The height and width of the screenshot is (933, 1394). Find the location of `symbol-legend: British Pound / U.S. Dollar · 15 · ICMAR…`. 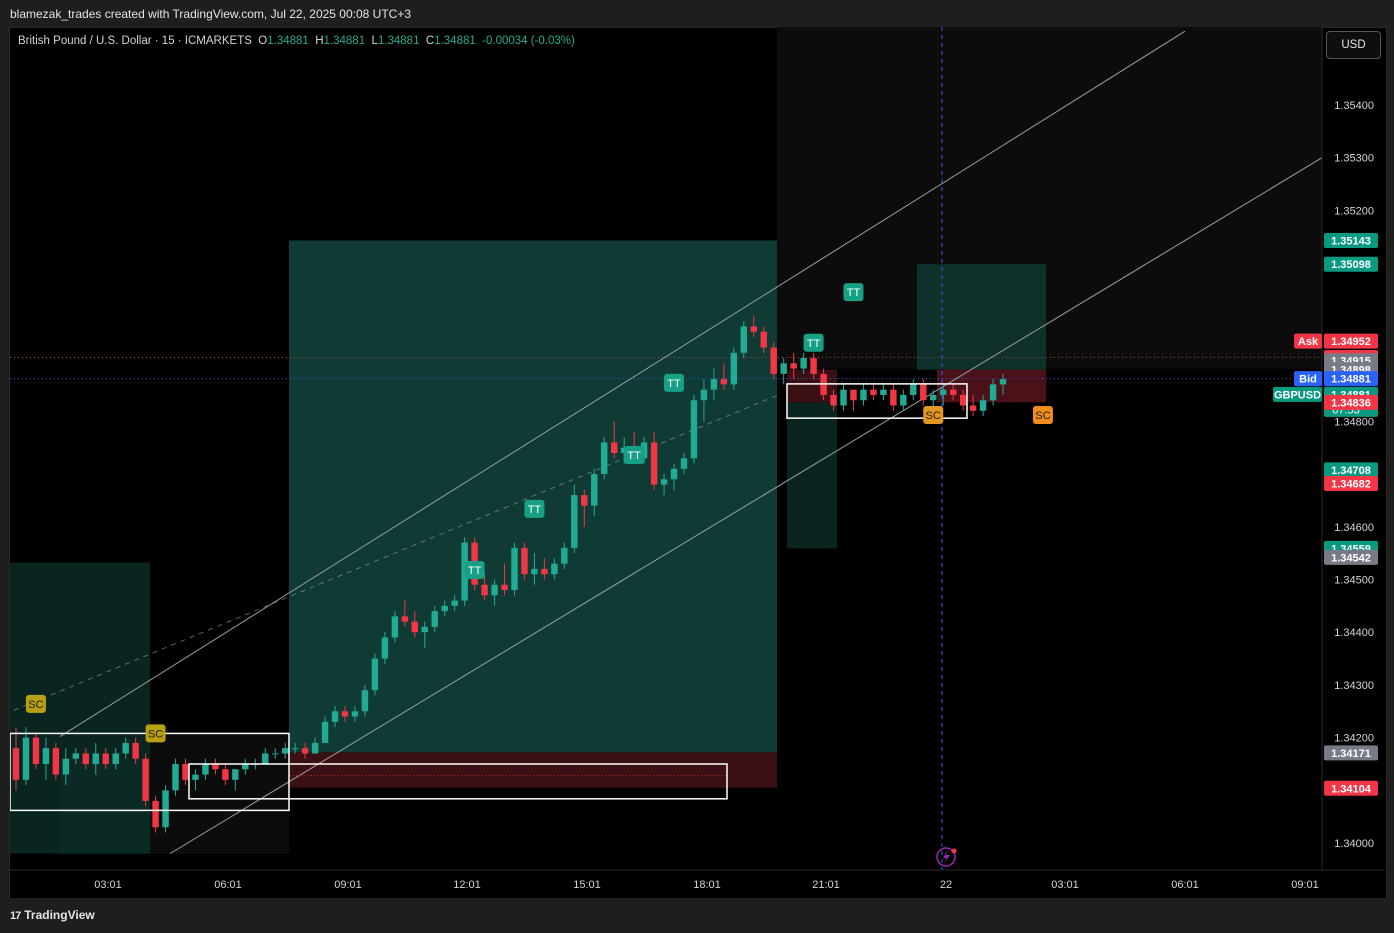

symbol-legend: British Pound / U.S. Dollar · 15 · ICMAR… is located at coordinates (296, 41).